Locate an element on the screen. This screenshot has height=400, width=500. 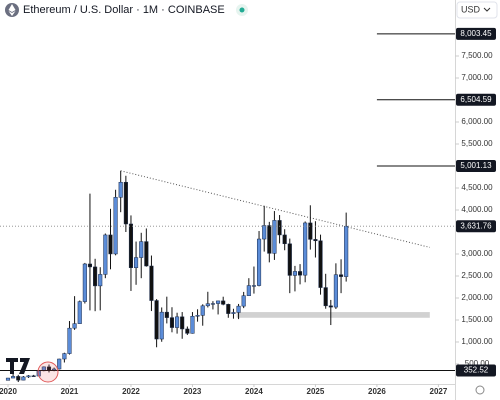
x-tick-label: 2024 is located at coordinates (254, 391).